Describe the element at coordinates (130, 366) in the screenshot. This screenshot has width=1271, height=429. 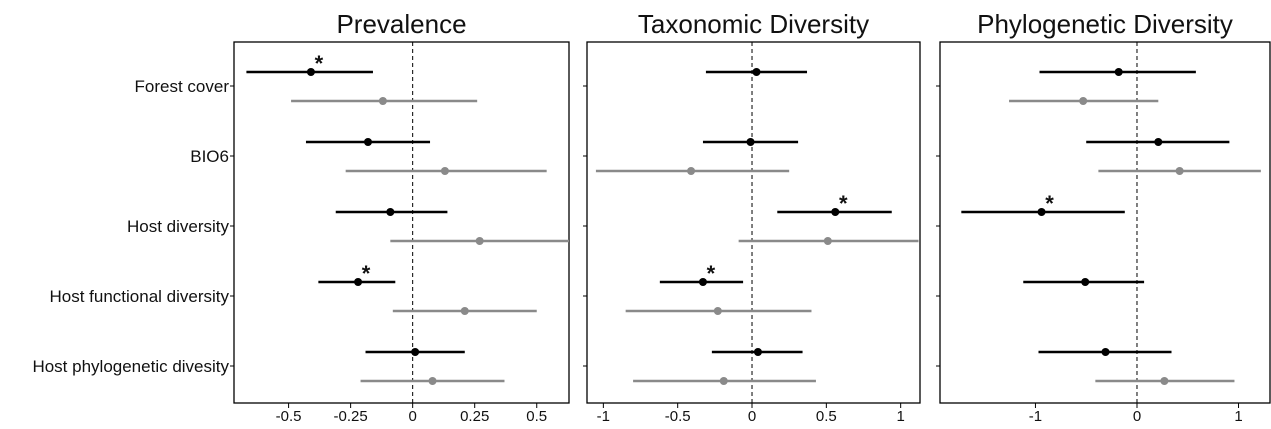
I see `row-label: Host phylogenetic divesity` at that location.